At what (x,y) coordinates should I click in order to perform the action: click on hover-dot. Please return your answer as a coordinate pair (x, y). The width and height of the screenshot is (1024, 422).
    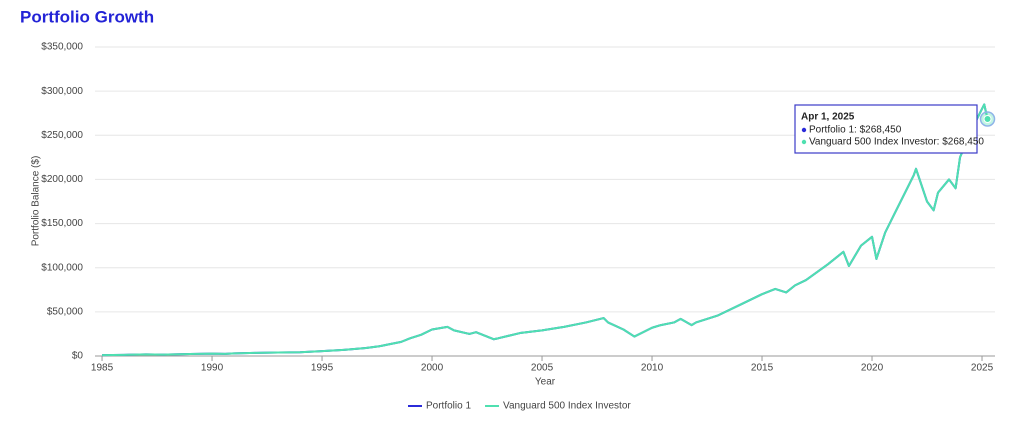
    Looking at the image, I should click on (987, 118).